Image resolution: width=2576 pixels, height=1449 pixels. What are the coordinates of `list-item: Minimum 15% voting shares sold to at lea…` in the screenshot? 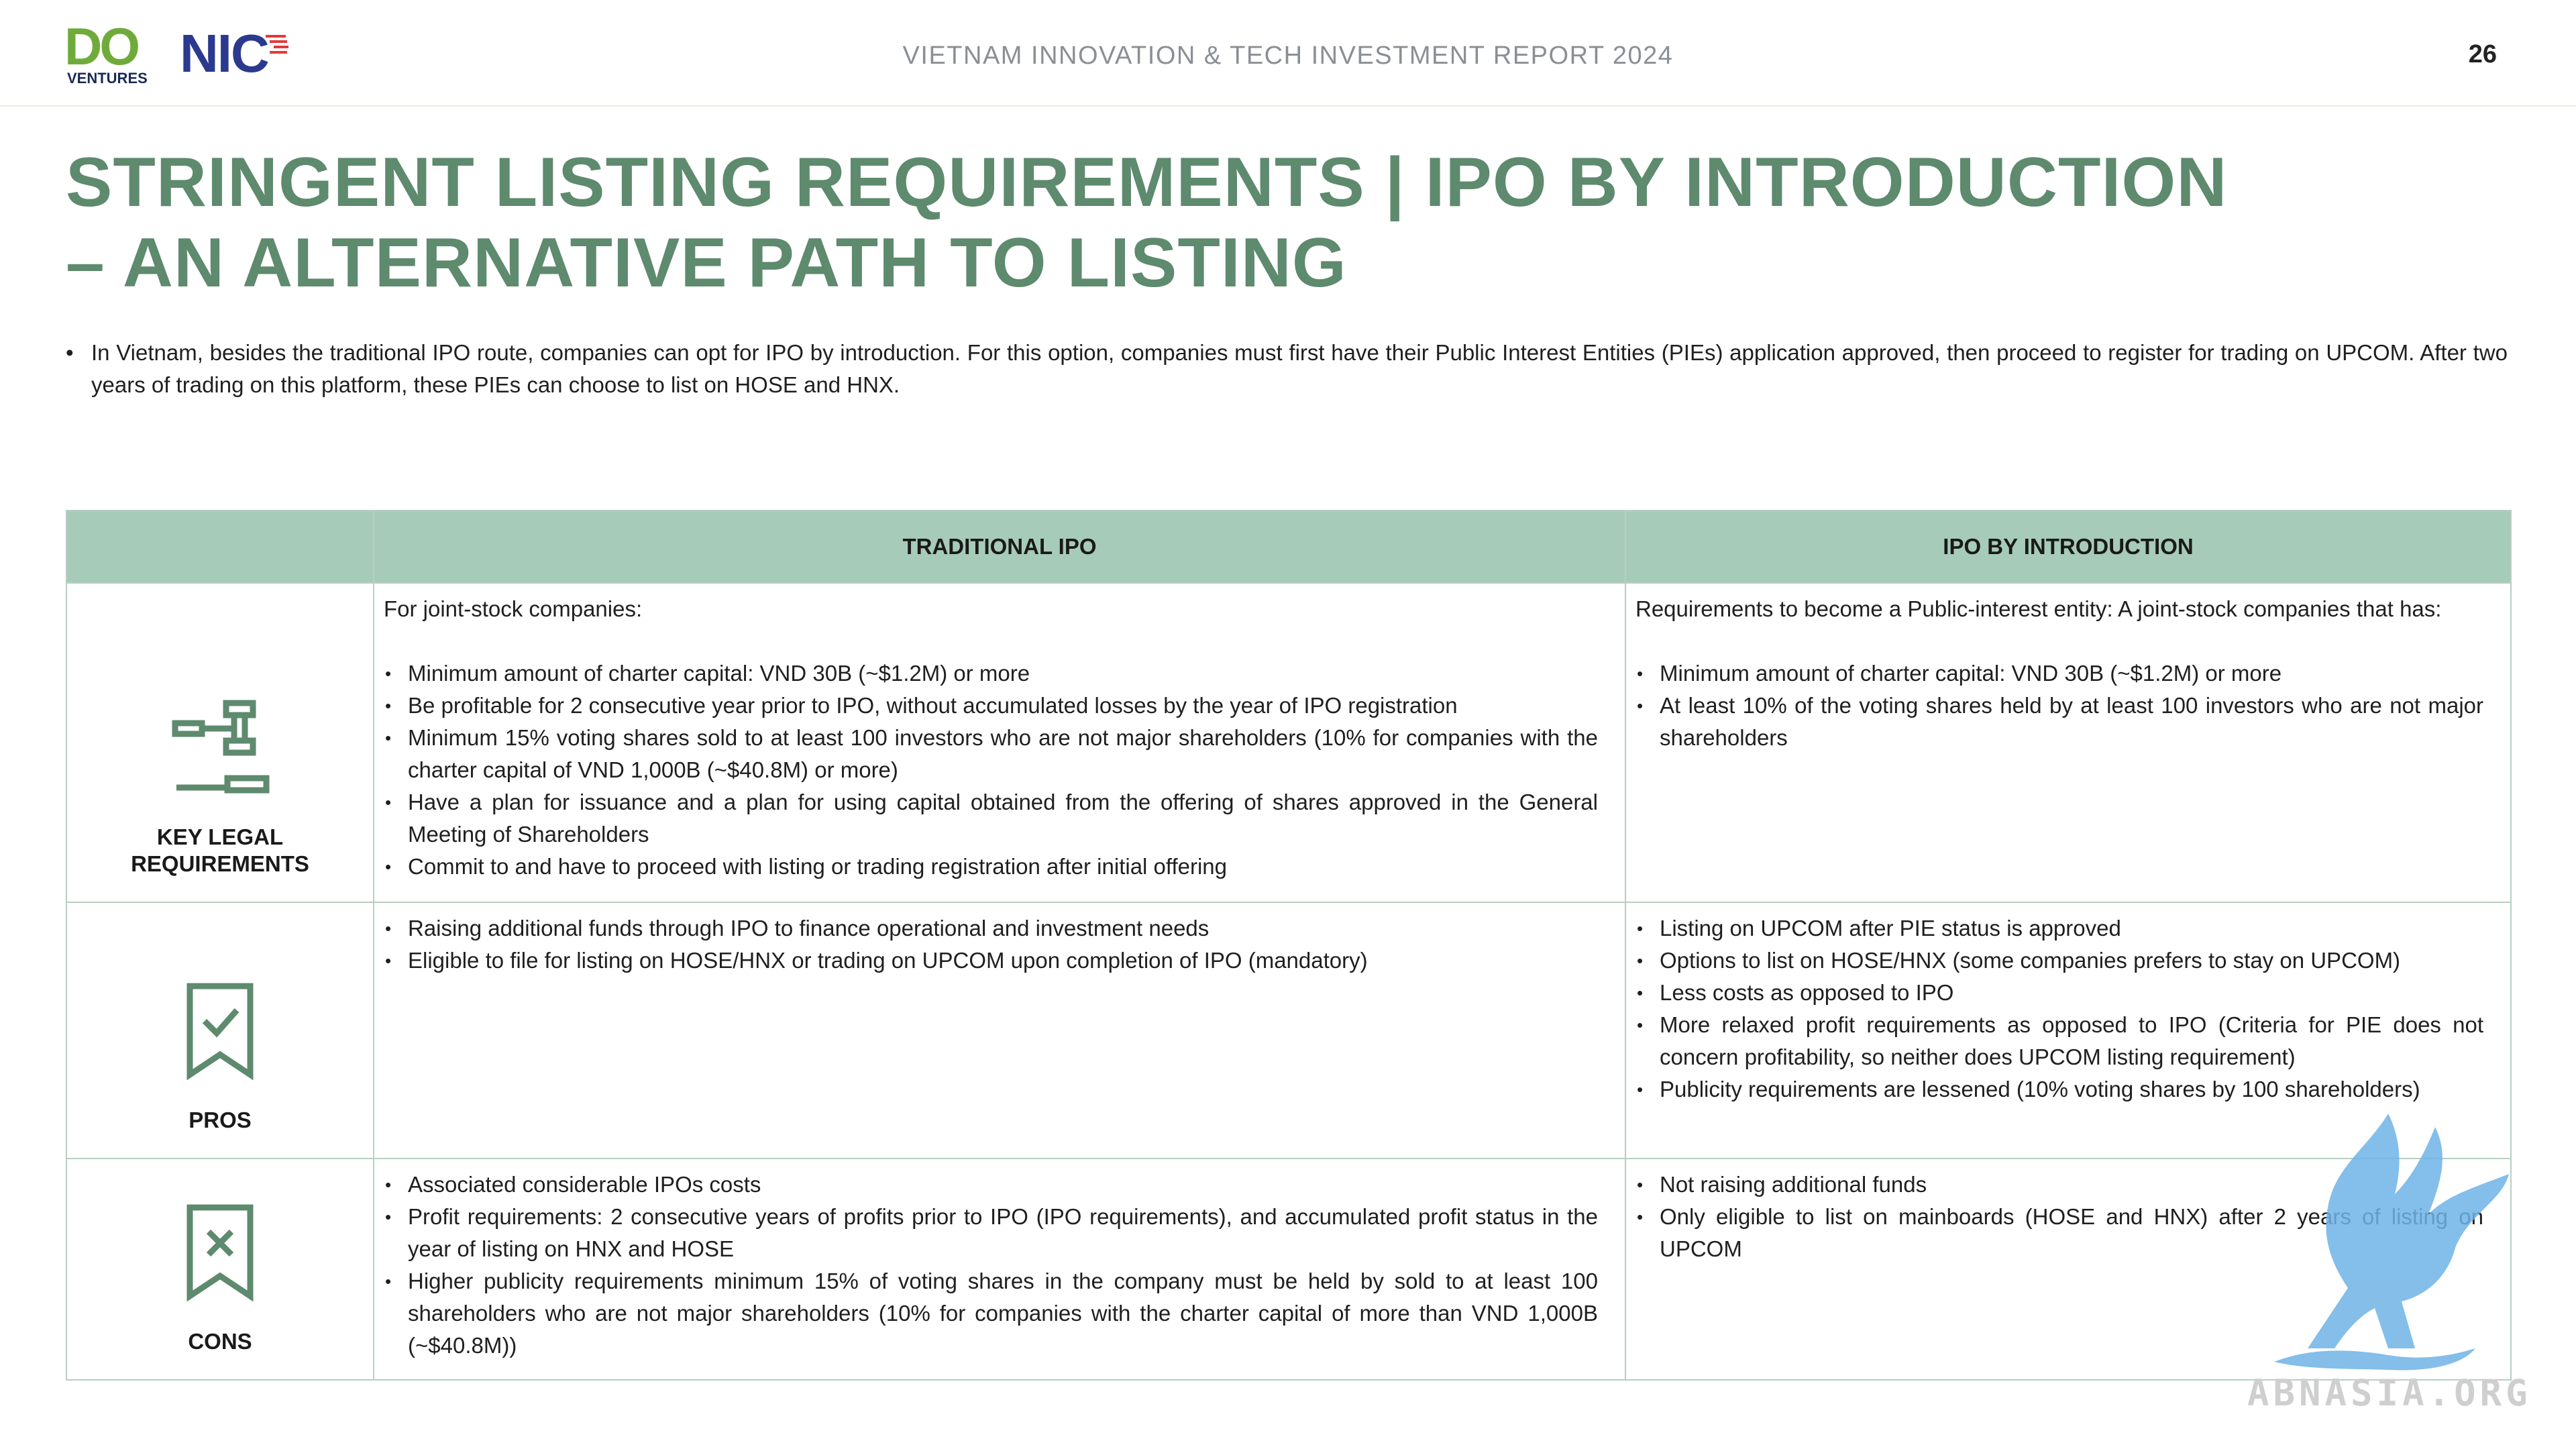 It's located at (991, 754).